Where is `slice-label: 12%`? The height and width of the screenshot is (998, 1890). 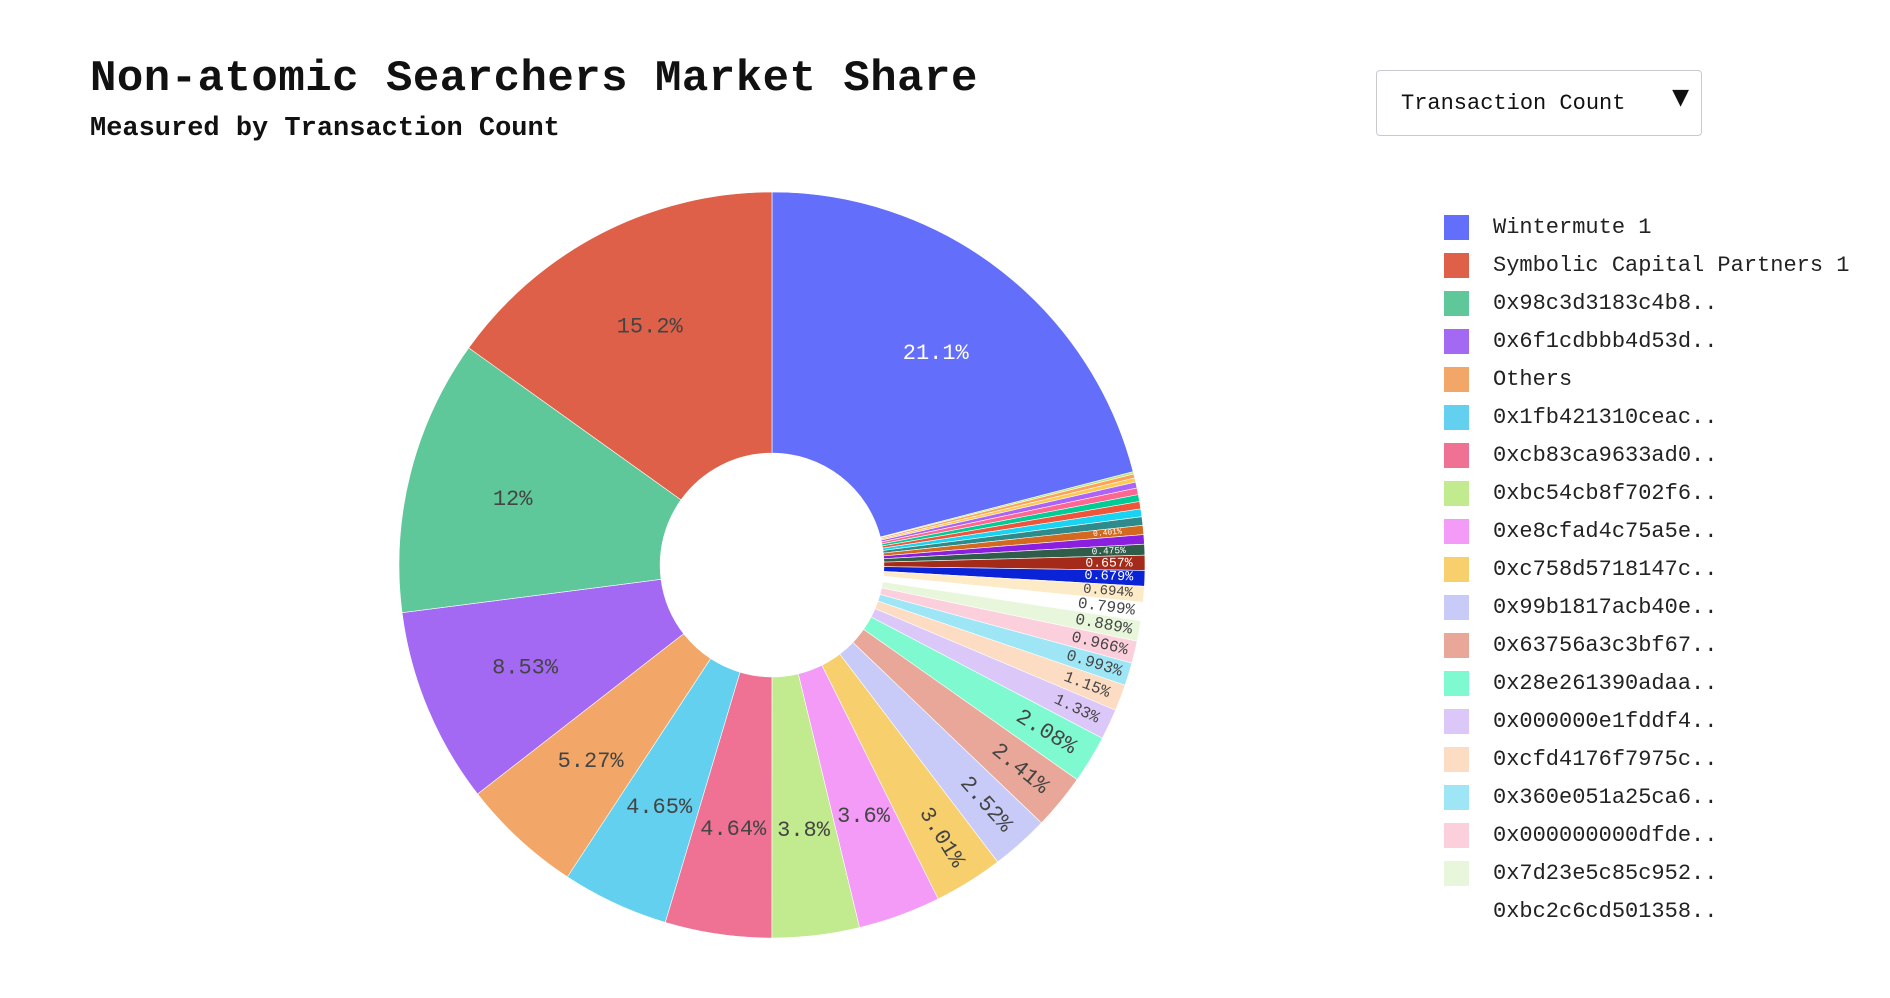 slice-label: 12% is located at coordinates (513, 499).